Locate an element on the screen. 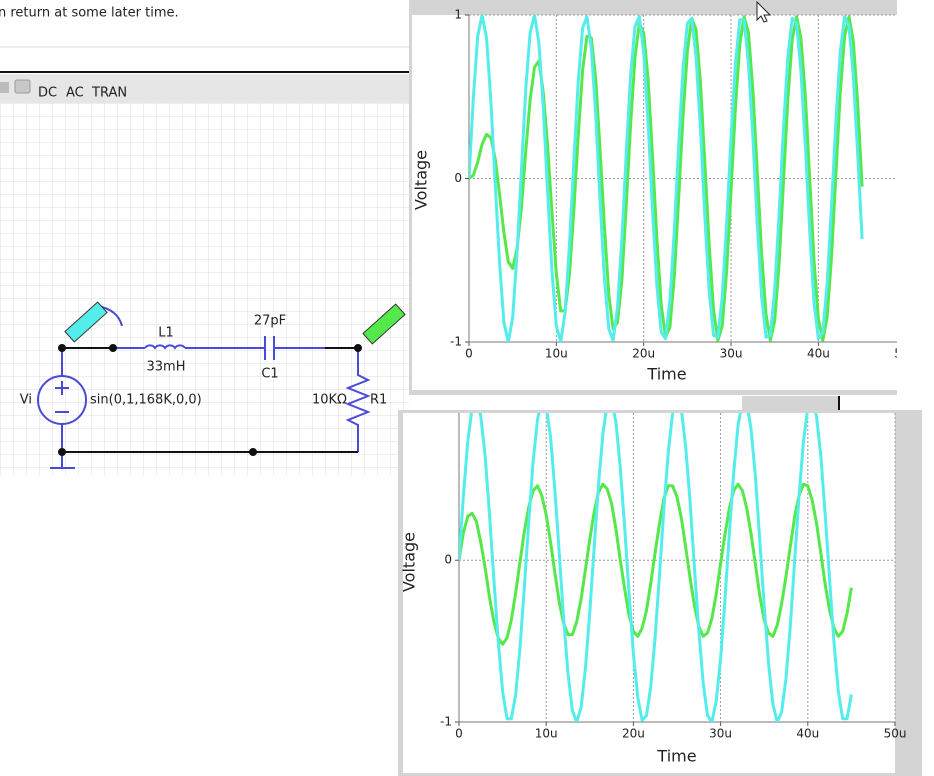  resistor-value: 10KΩ is located at coordinates (329, 400).